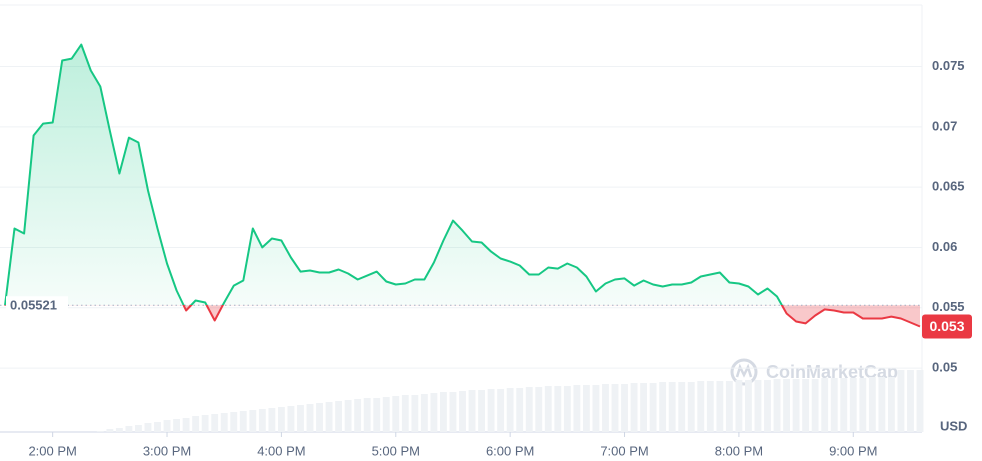  I want to click on watermark-logo, so click(744, 372).